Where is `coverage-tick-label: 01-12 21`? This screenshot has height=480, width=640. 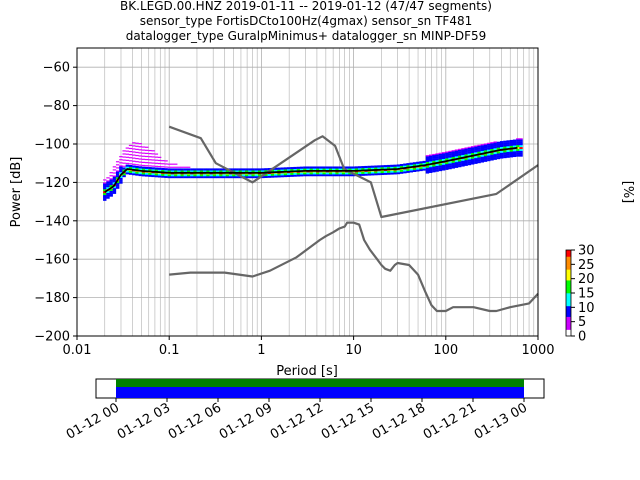
coverage-tick-label: 01-12 21 is located at coordinates (450, 421).